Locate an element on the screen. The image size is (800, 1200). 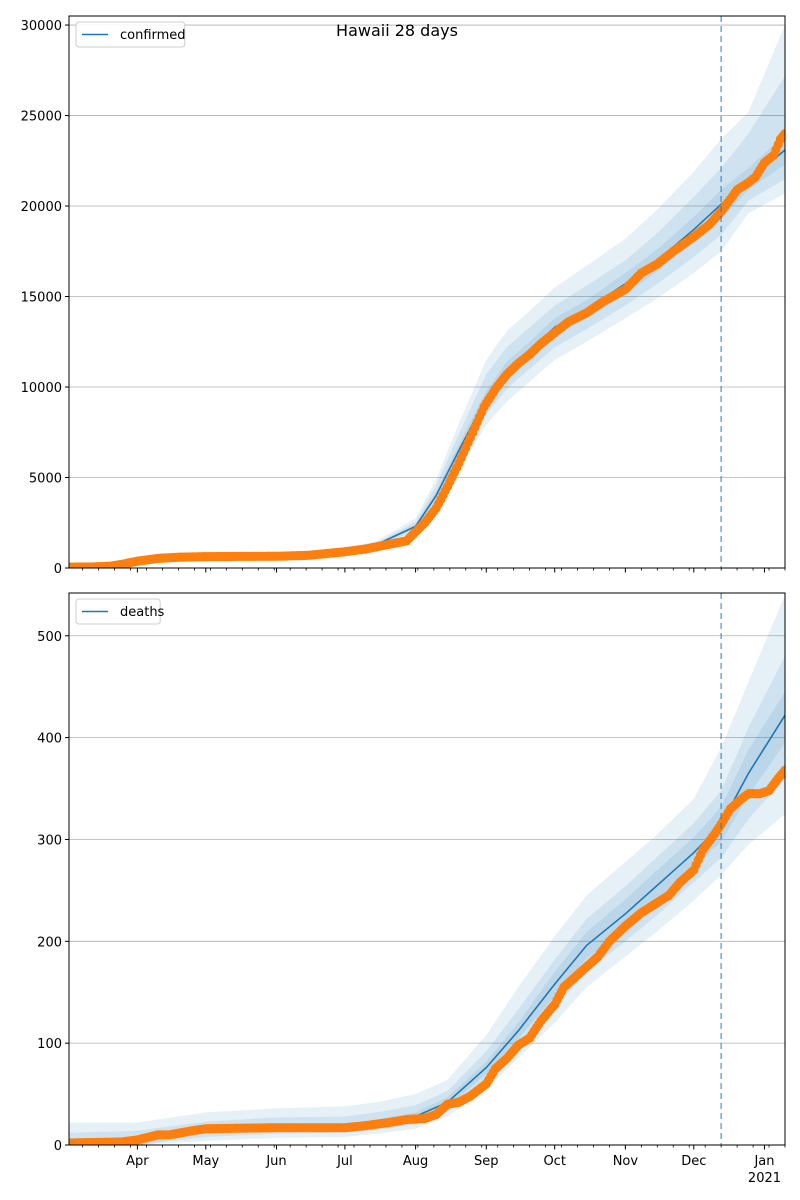
x-tick-label: Jul is located at coordinates (344, 1161).